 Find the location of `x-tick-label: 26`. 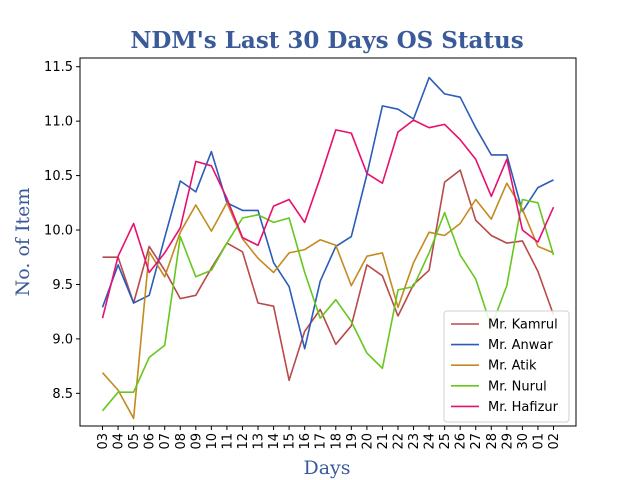

x-tick-label: 26 is located at coordinates (461, 441).